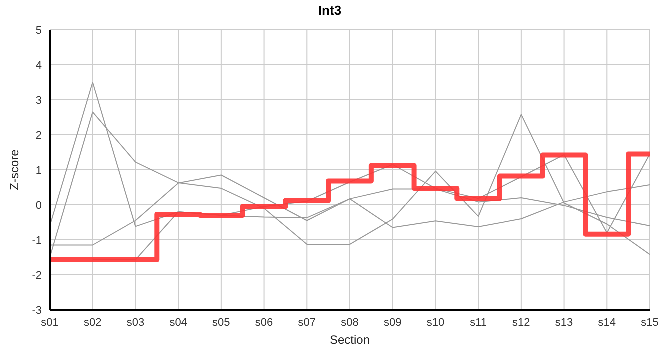 The width and height of the screenshot is (660, 360). I want to click on x-tick-label: s01, so click(50, 322).